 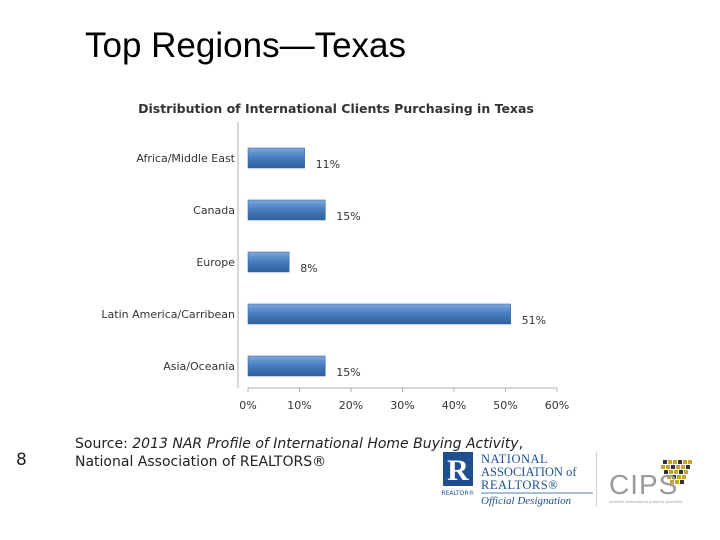 What do you see at coordinates (351, 405) in the screenshot?
I see `x-tick-label: 20%` at bounding box center [351, 405].